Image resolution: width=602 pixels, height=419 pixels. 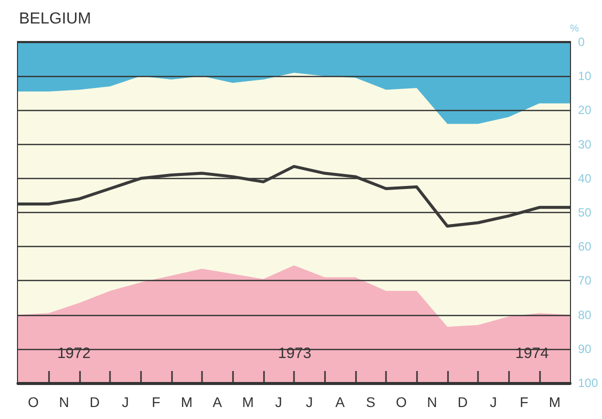 I want to click on y-axis-title: %, so click(x=574, y=29).